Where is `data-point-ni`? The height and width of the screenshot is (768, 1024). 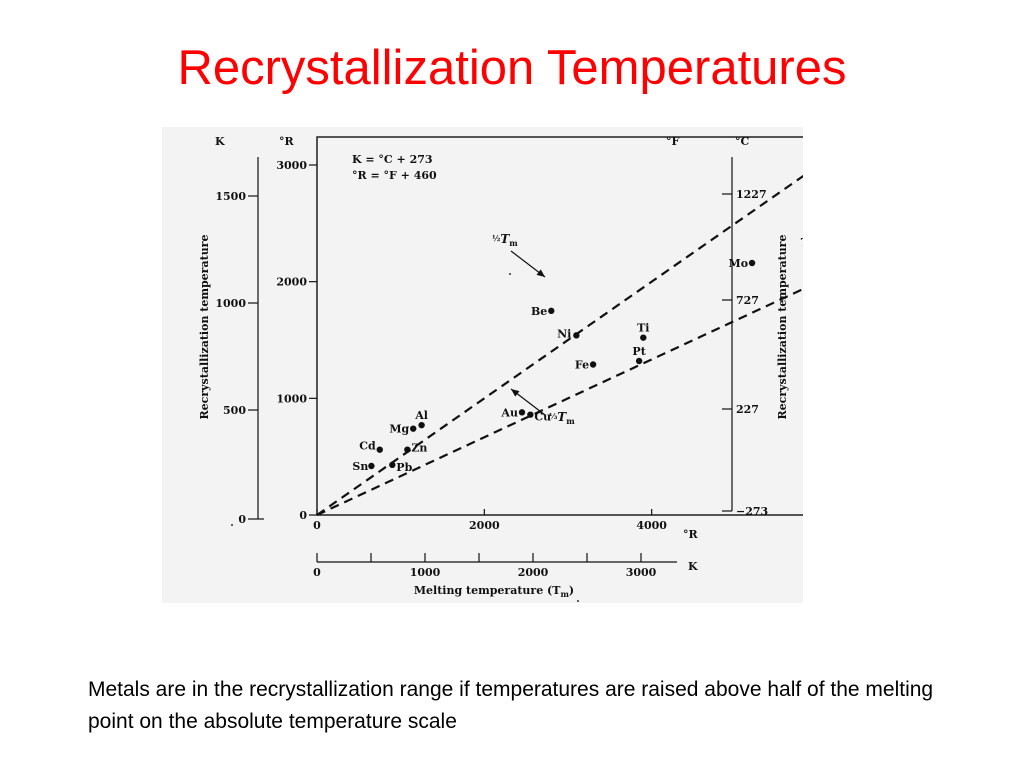 data-point-ni is located at coordinates (576, 335).